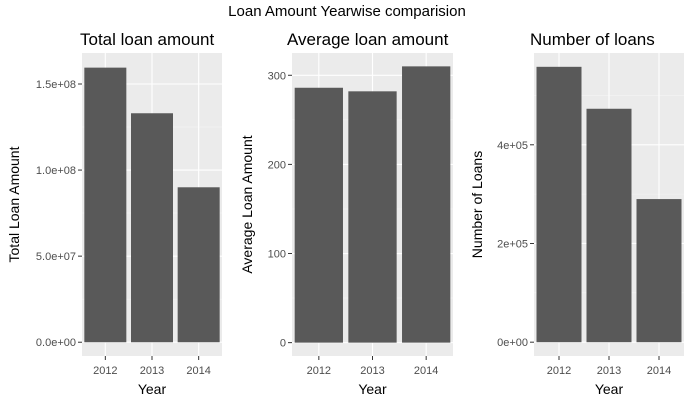 This screenshot has height=402, width=694. I want to click on y-axis-title: Total Loan Amount, so click(14, 204).